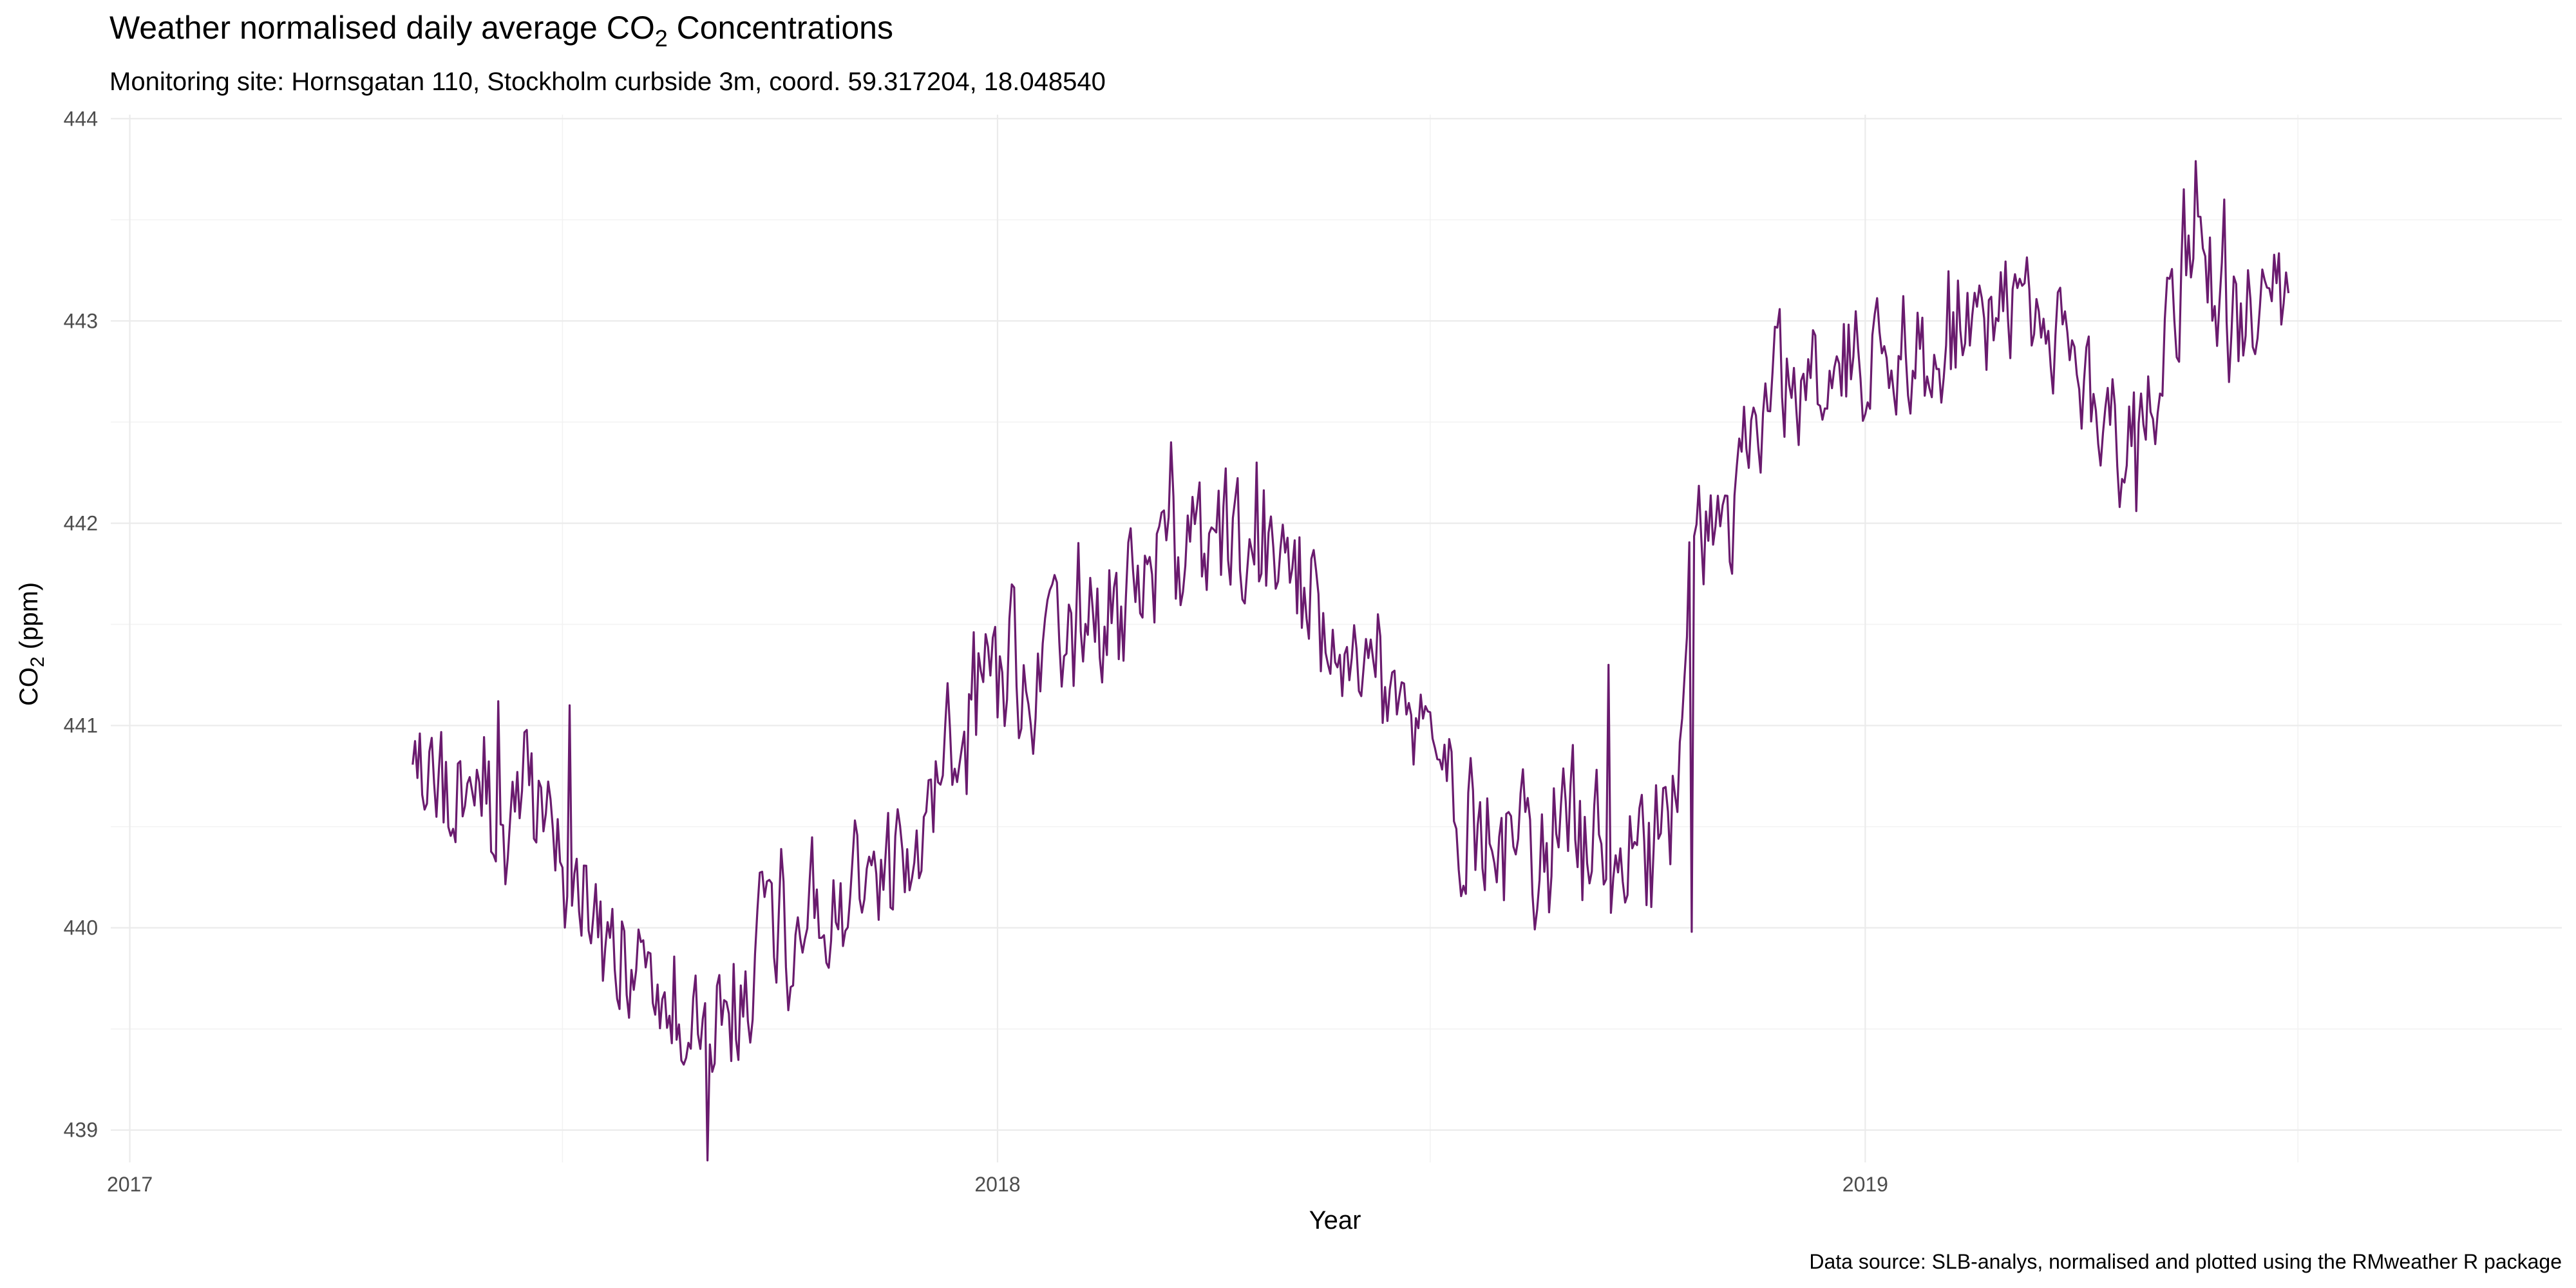  Describe the element at coordinates (81, 725) in the screenshot. I see `y-tick-label: 441` at that location.